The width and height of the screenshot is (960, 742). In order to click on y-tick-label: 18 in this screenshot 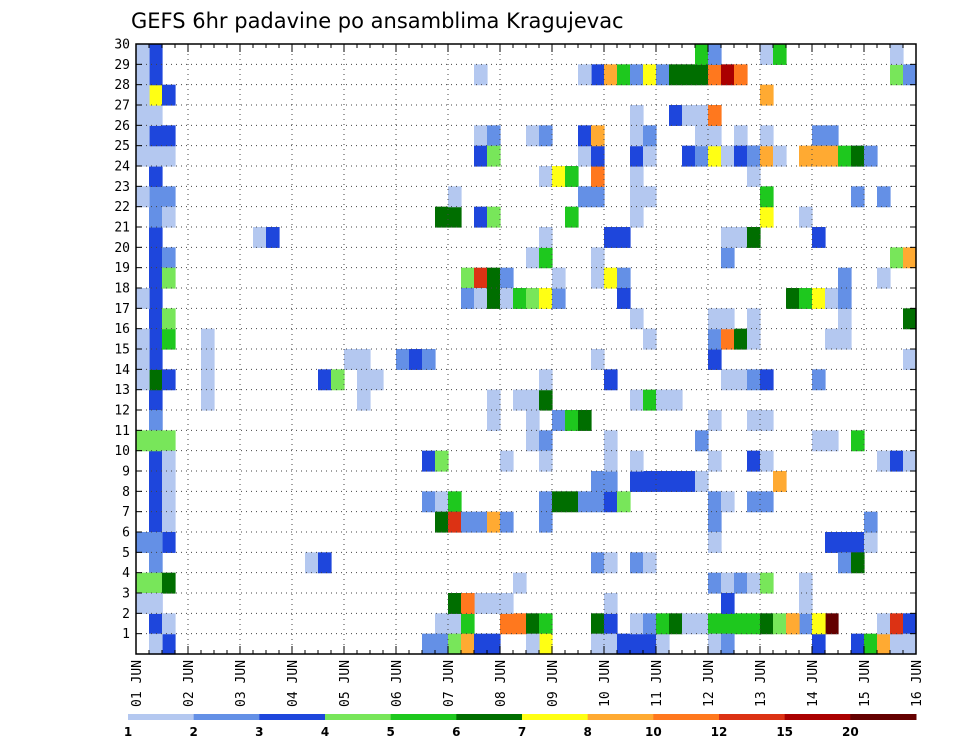, I will do `click(122, 289)`.